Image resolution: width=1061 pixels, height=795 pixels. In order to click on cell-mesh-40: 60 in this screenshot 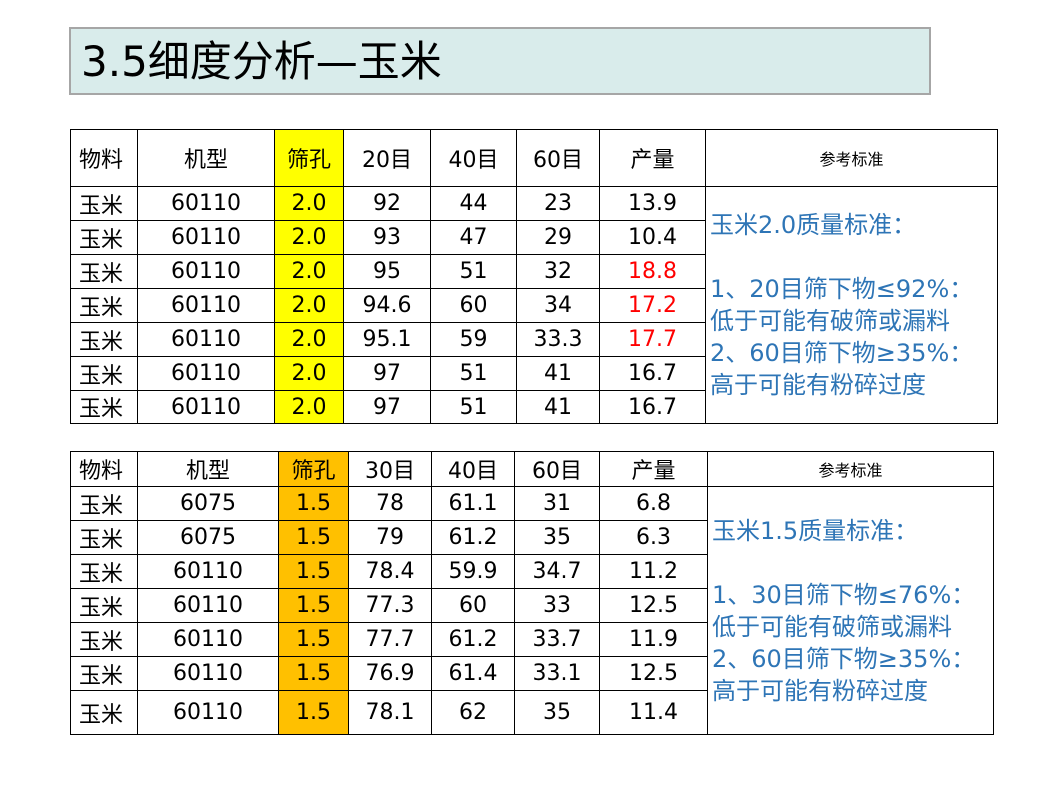, I will do `click(473, 305)`.